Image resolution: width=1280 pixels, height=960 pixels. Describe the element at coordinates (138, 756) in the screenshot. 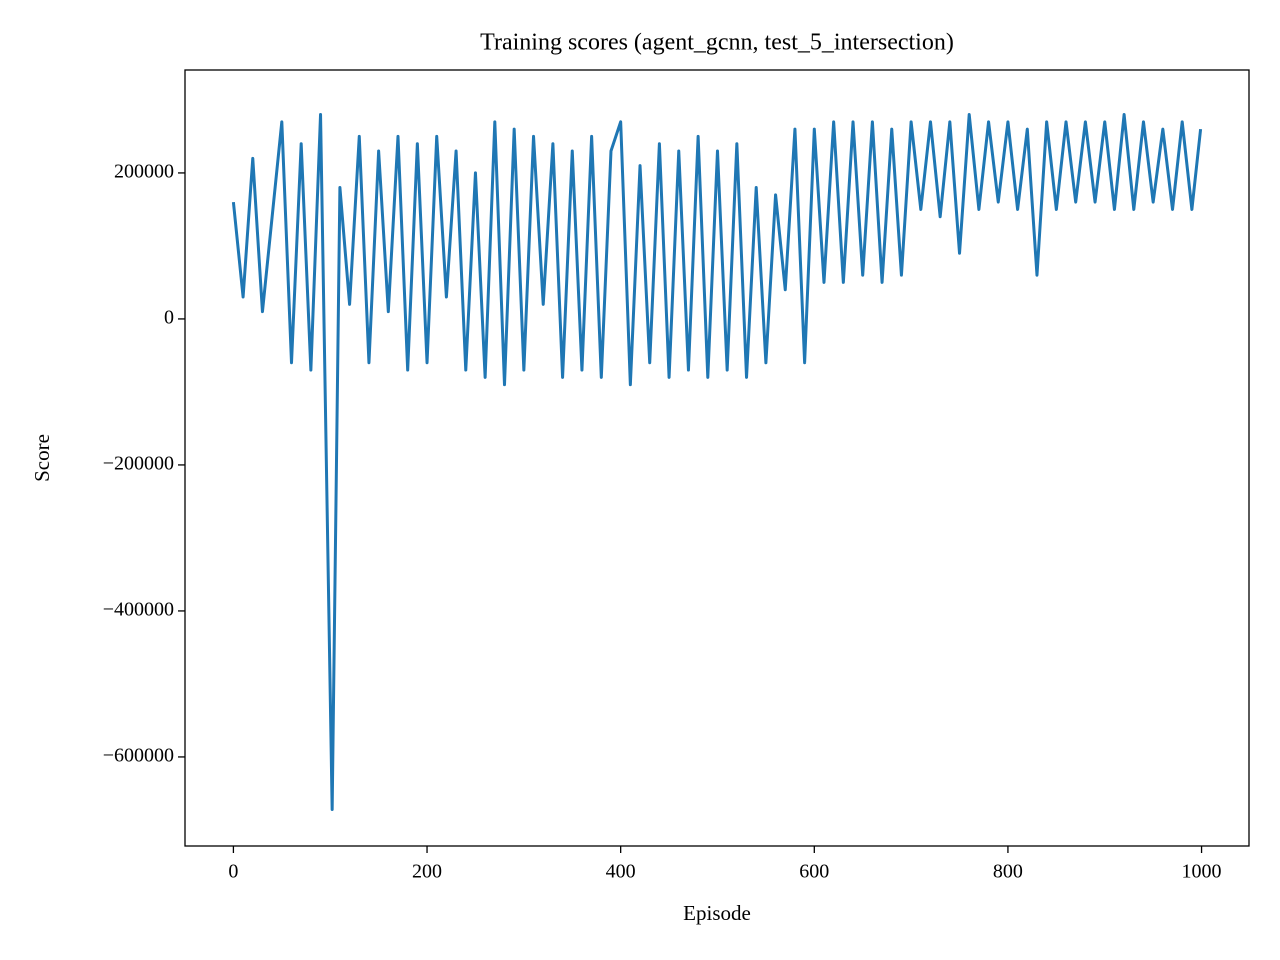

I see `y-tick-label: −600000` at that location.